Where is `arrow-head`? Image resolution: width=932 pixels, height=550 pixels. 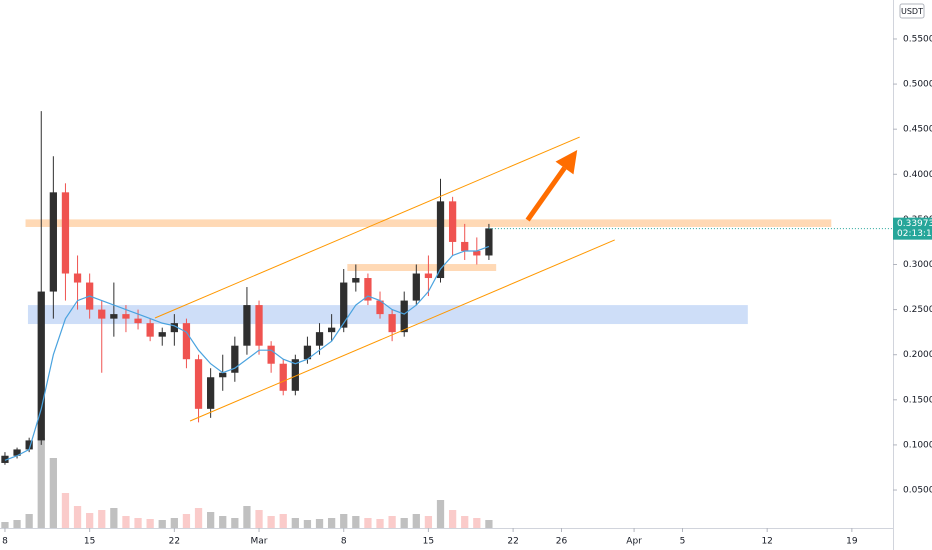
arrow-head is located at coordinates (566, 162).